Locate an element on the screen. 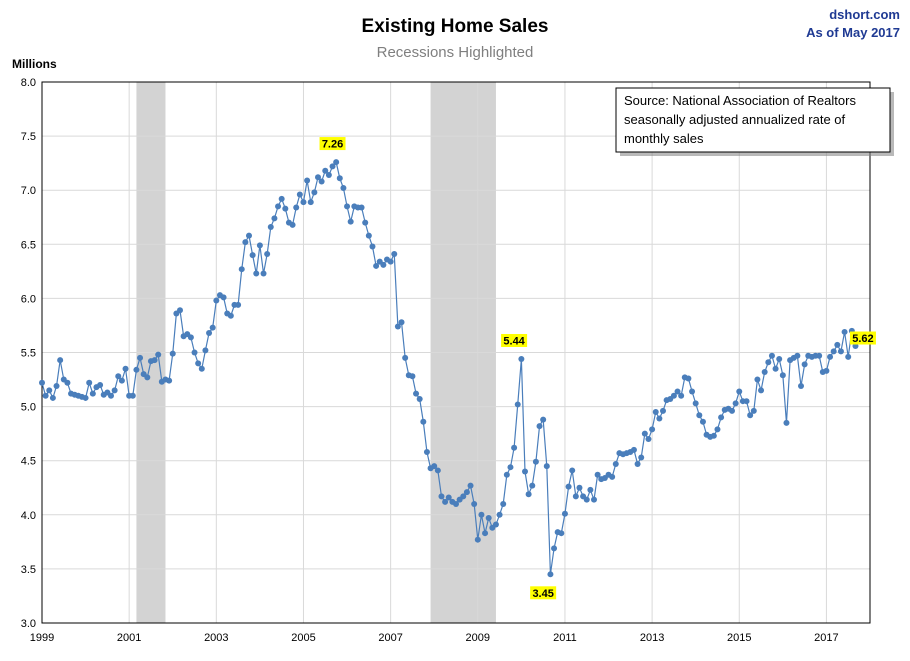 This screenshot has height=661, width=910. x-tick-label-6: 2011 is located at coordinates (565, 638).